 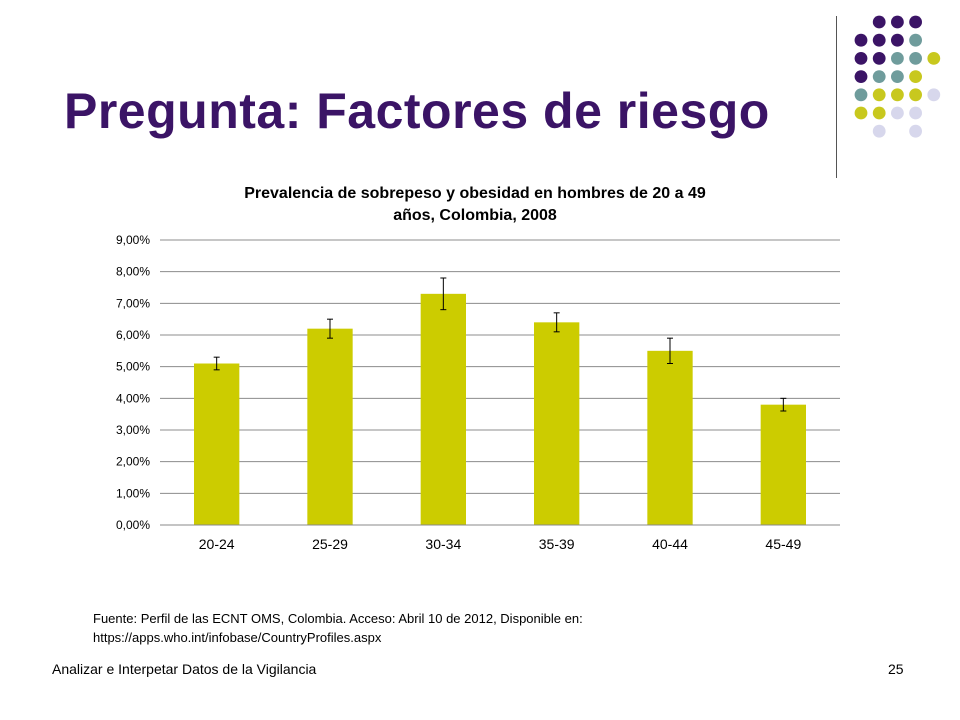 I want to click on x-axis-tick-labels: 20-24 25-29 30-34 35-39 40-44 45-49, so click(x=500, y=544).